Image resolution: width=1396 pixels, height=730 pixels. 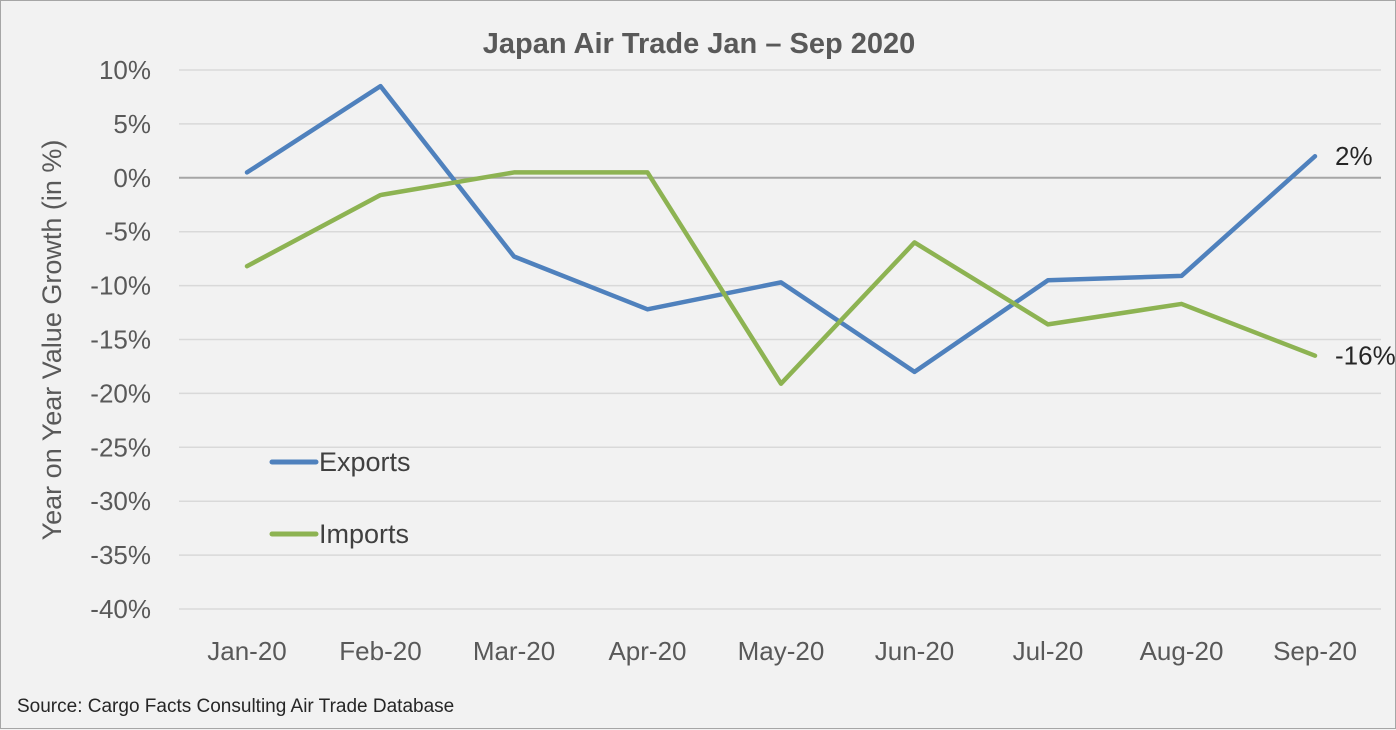 What do you see at coordinates (120, 555) in the screenshot?
I see `y-tick-label: -35%` at bounding box center [120, 555].